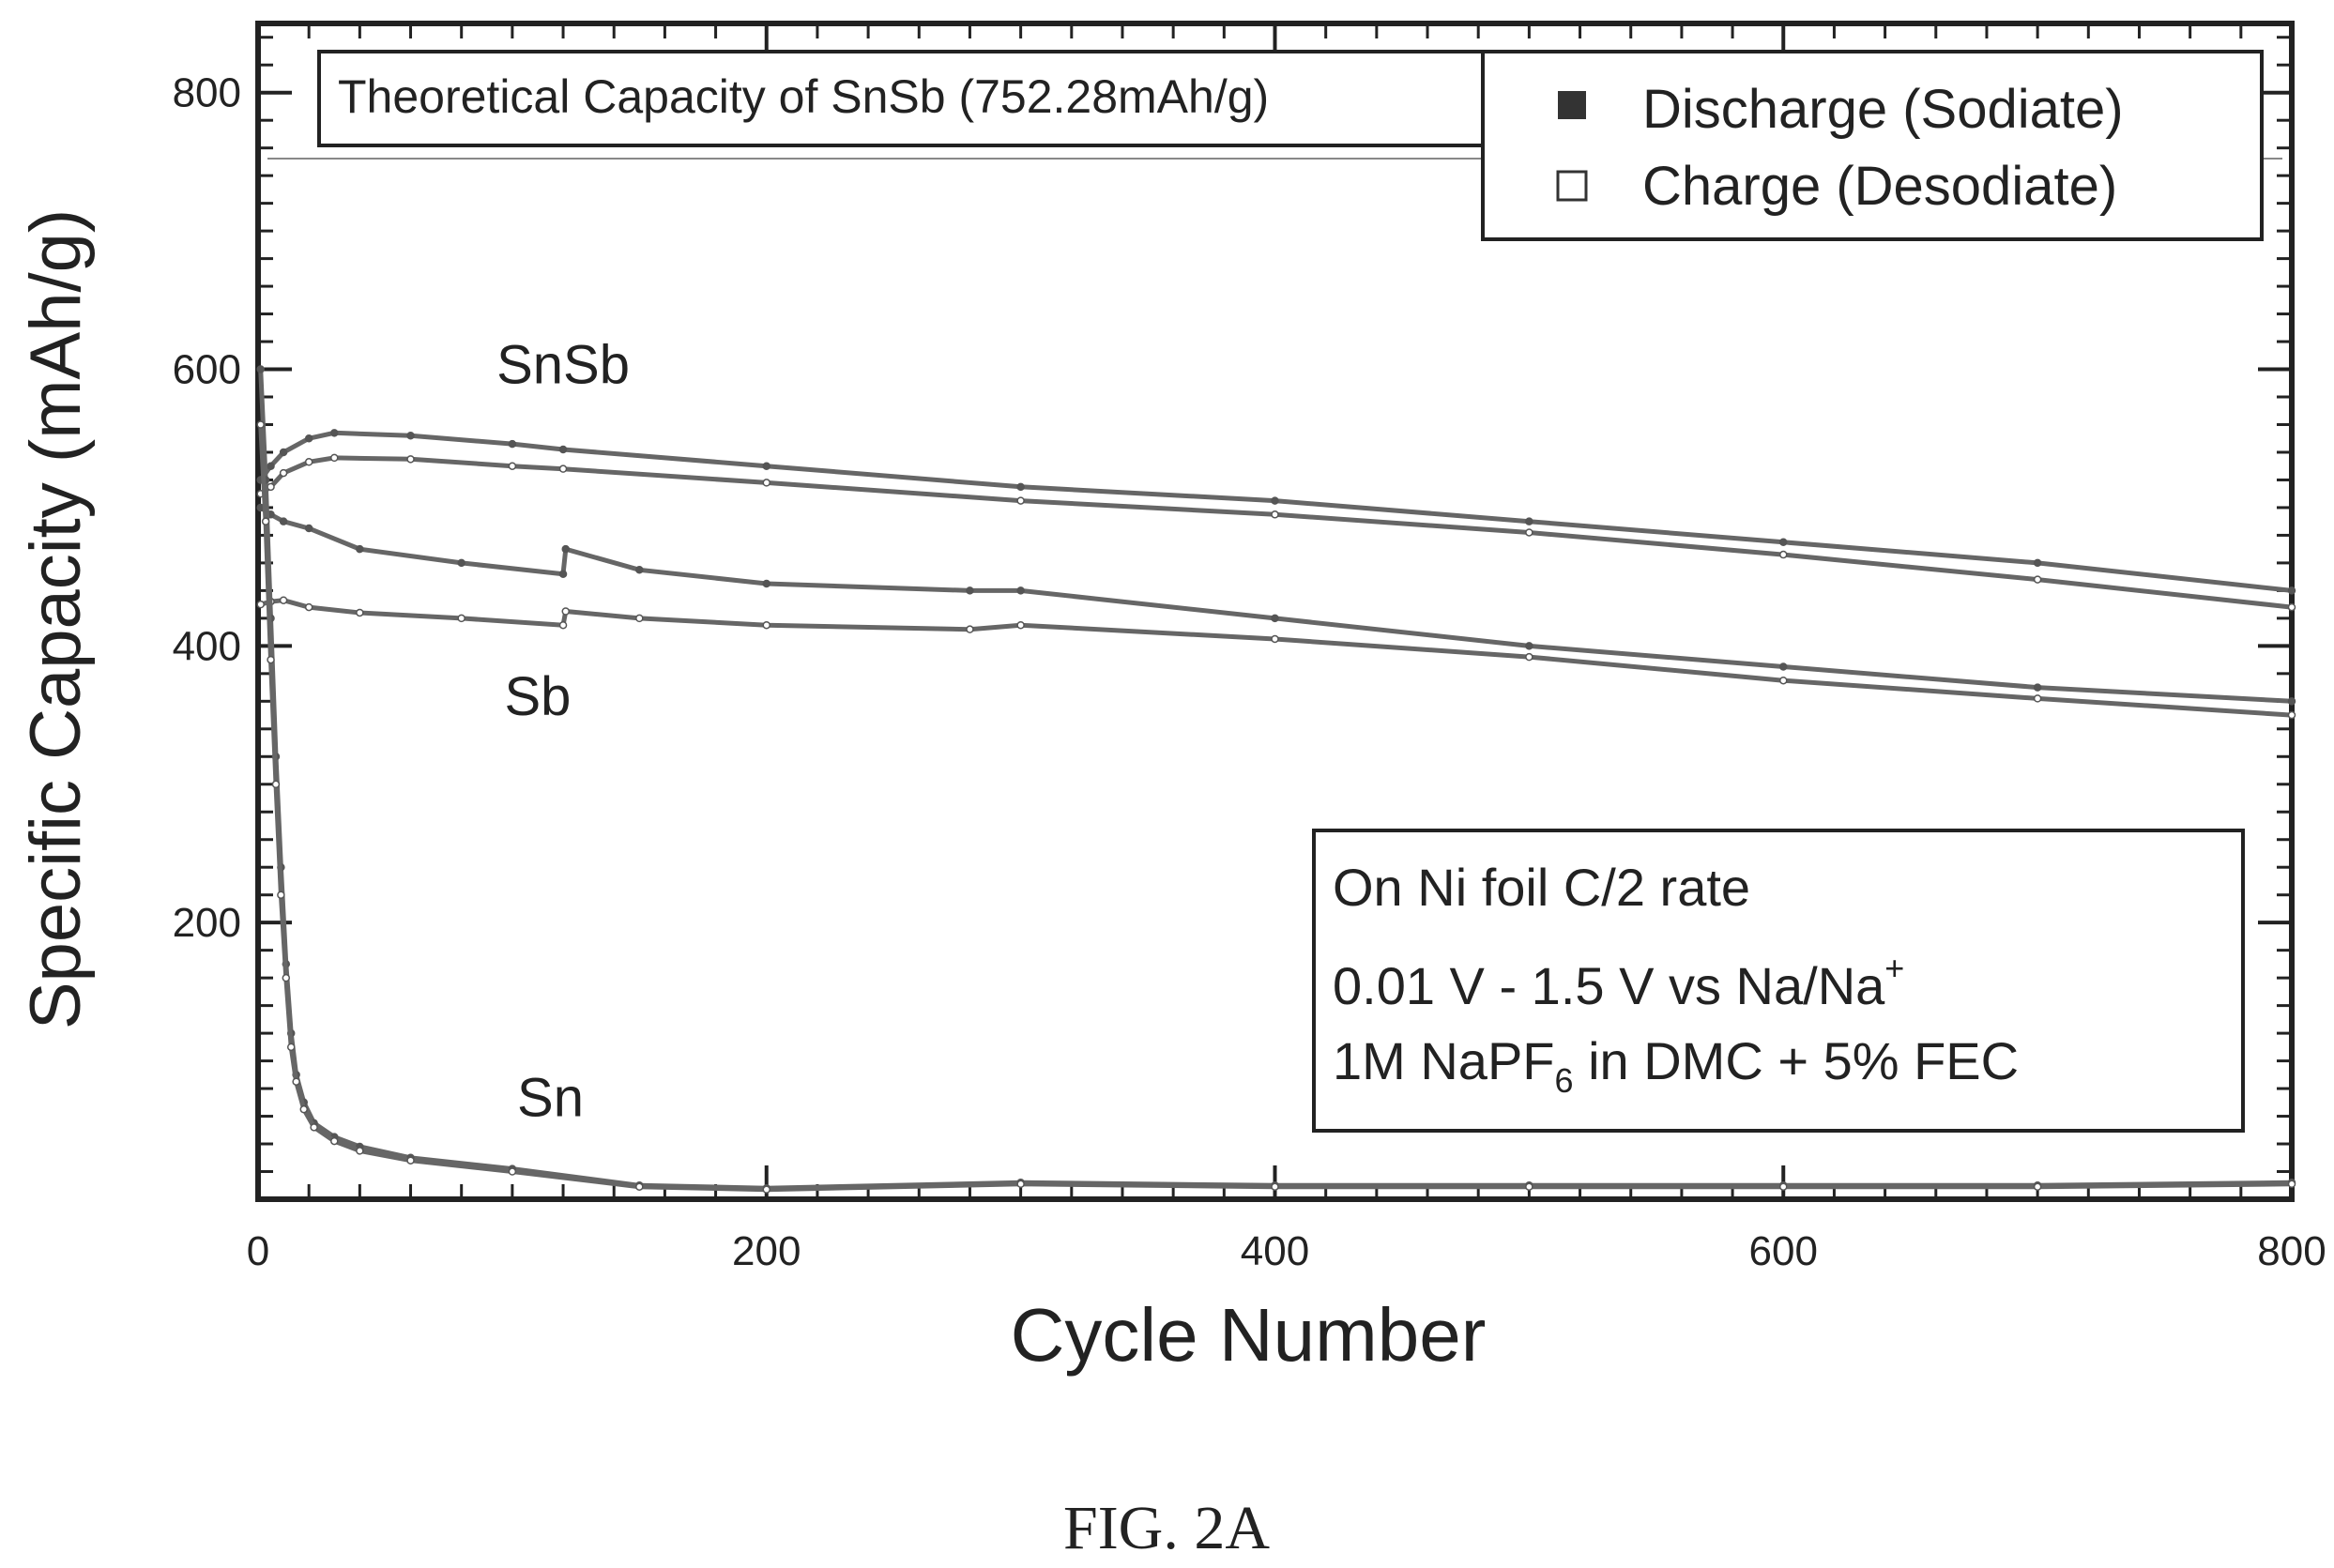 The height and width of the screenshot is (1568, 2334). What do you see at coordinates (207, 93) in the screenshot?
I see `y-tick-label: 800` at bounding box center [207, 93].